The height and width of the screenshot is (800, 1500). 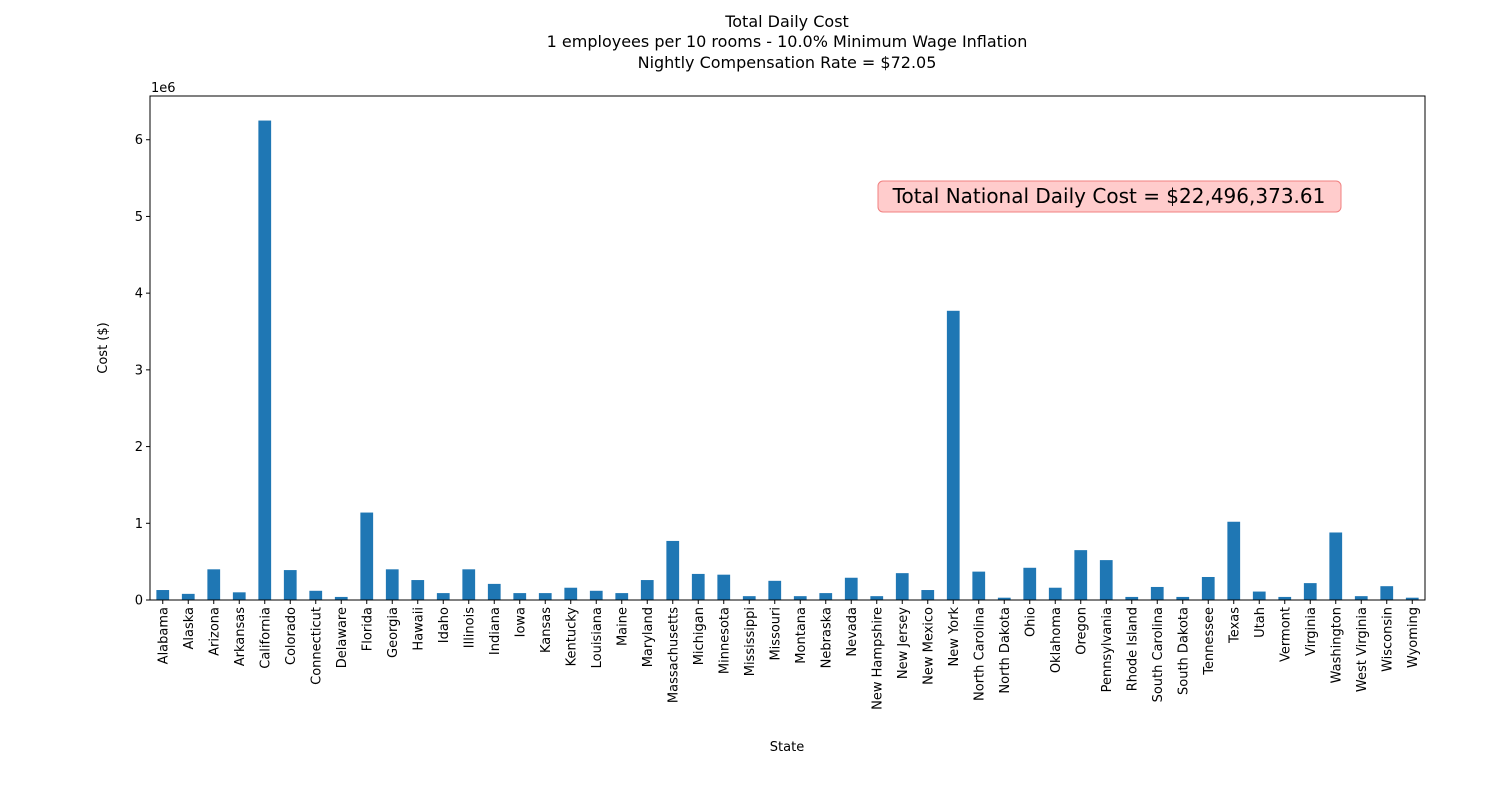 I want to click on x-tick-label: Connecticut, so click(x=316, y=646).